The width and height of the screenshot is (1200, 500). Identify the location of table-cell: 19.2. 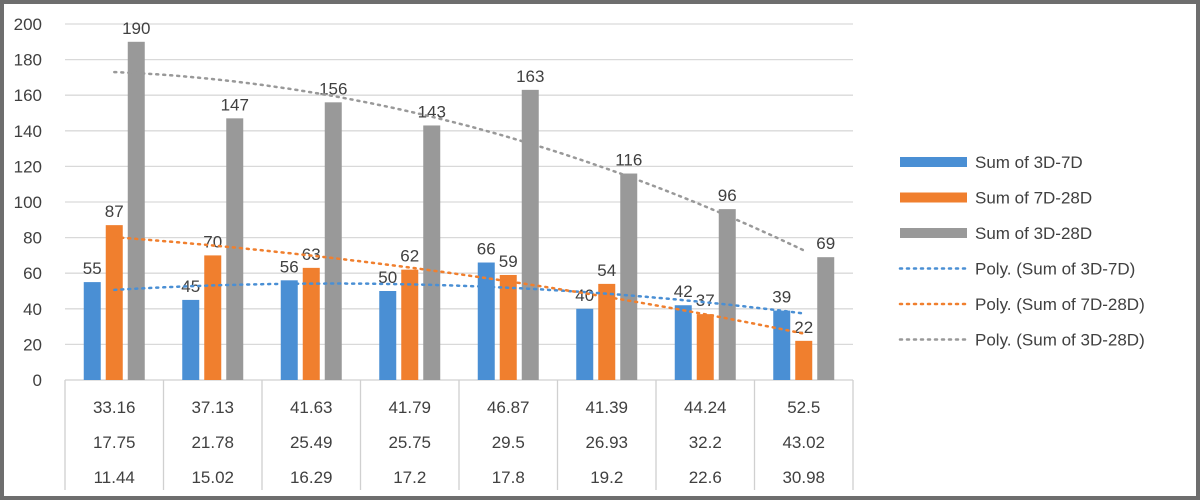
(606, 477).